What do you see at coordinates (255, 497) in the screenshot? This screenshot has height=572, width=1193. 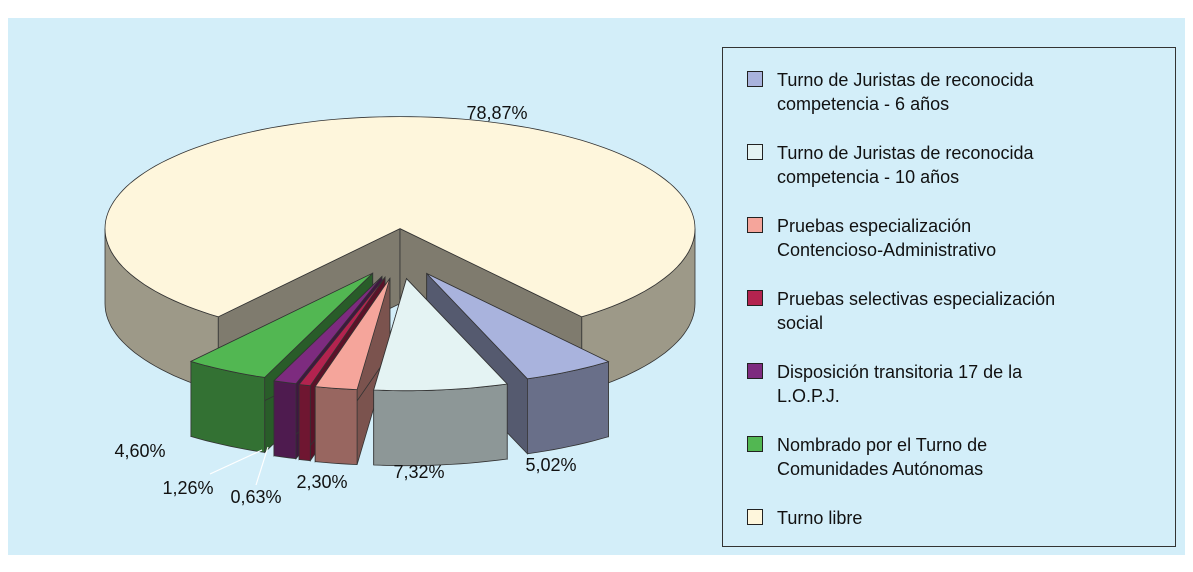 I see `data-label: 0,63%` at bounding box center [255, 497].